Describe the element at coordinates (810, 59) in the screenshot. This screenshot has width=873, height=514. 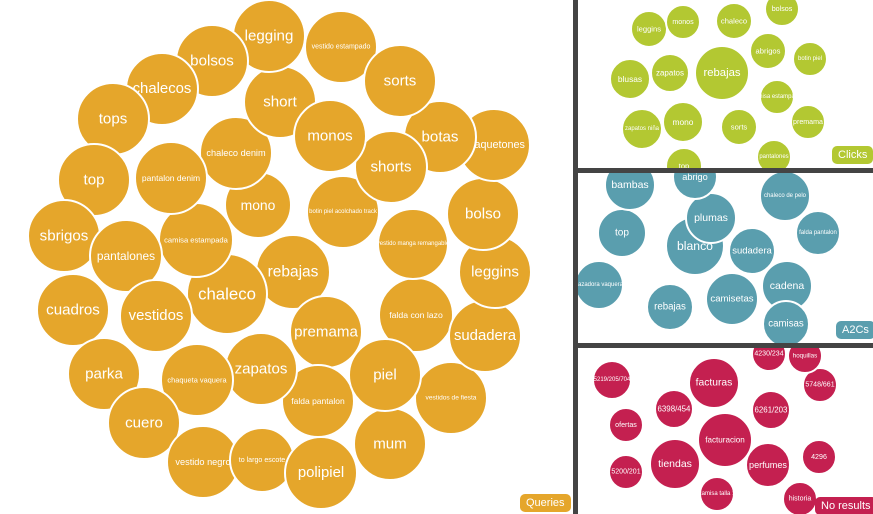
I see `clicks-bubble: botin piel` at that location.